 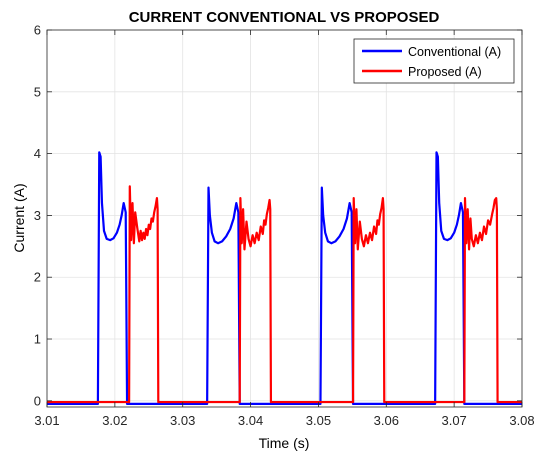 What do you see at coordinates (114, 420) in the screenshot?
I see `x-tick-label: 3.02` at bounding box center [114, 420].